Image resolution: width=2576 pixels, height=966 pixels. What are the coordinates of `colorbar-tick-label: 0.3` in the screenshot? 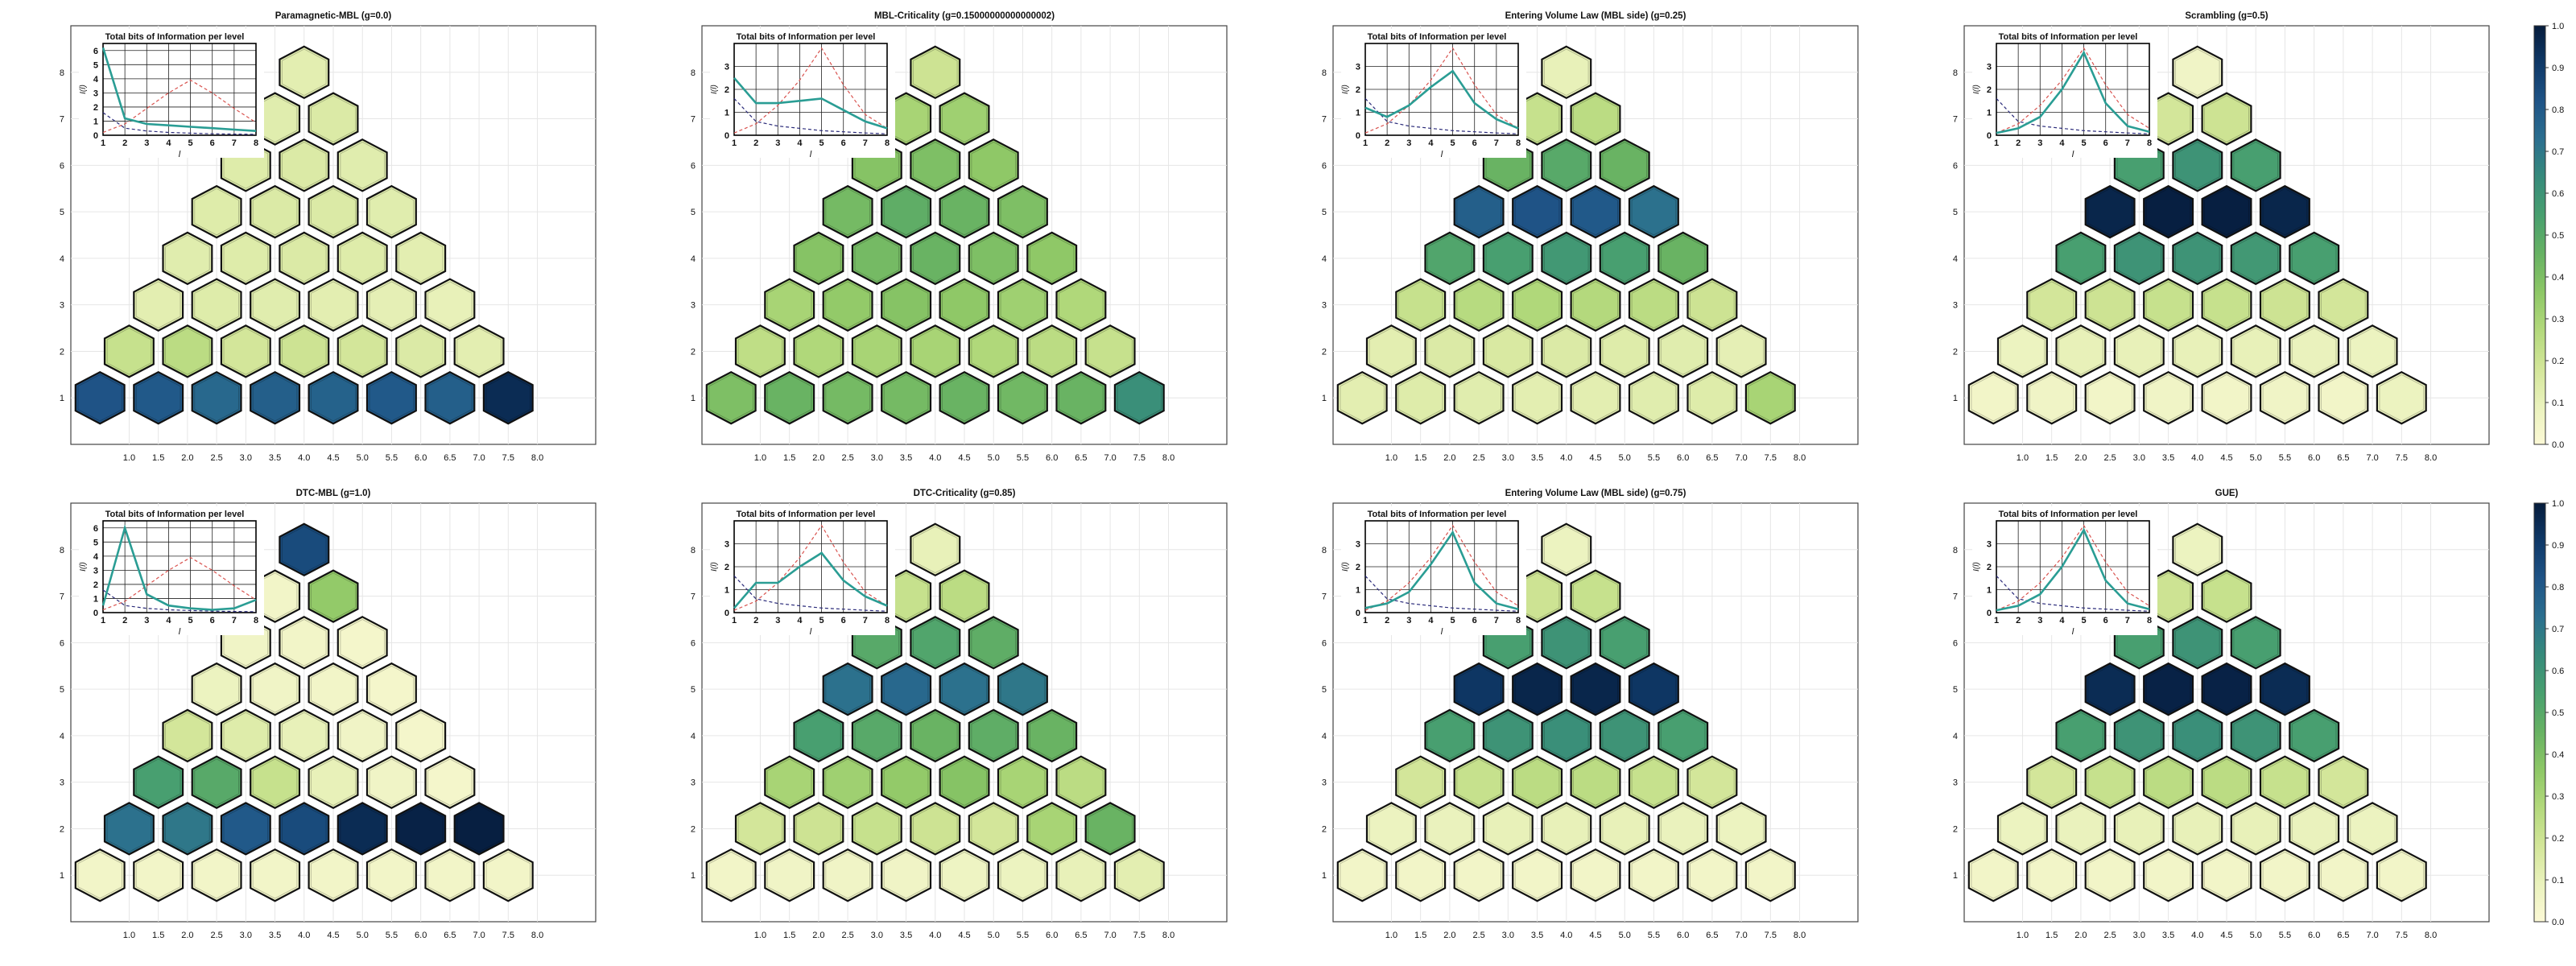 It's located at (2558, 319).